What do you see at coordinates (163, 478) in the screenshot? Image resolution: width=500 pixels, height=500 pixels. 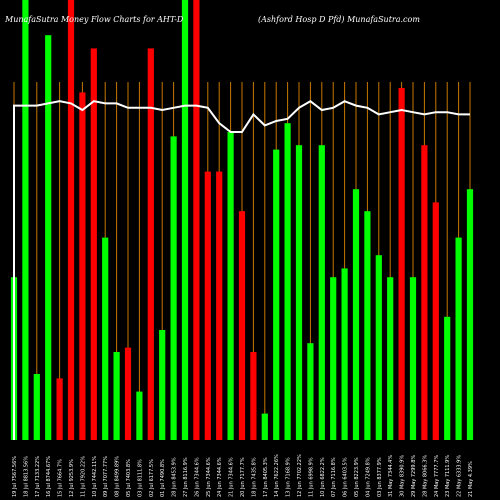 I see `x-tick-label: 01 Jul 7490.8%` at bounding box center [163, 478].